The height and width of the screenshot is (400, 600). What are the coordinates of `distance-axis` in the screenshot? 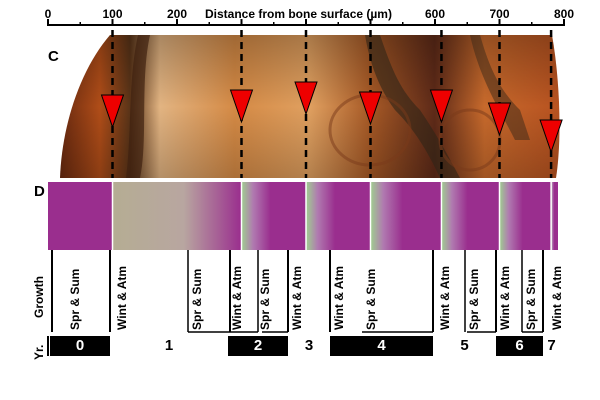 It's located at (306, 22).